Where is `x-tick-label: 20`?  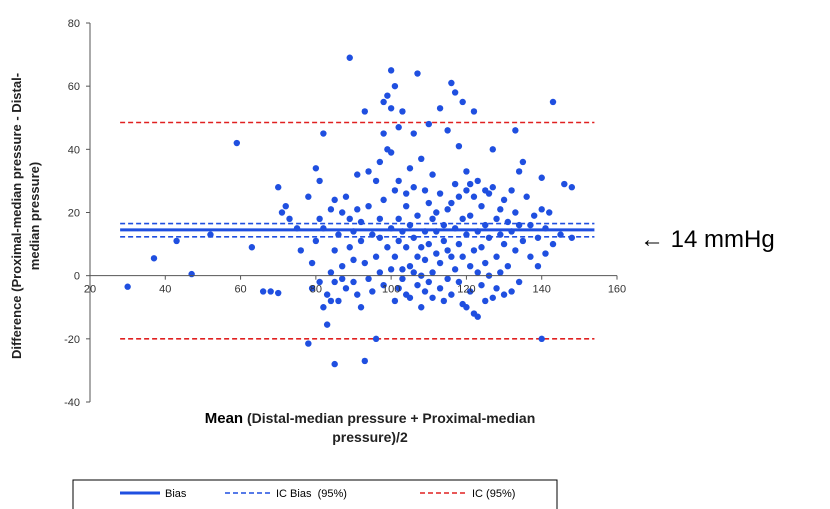
x-tick-label: 20 is located at coordinates (90, 290).